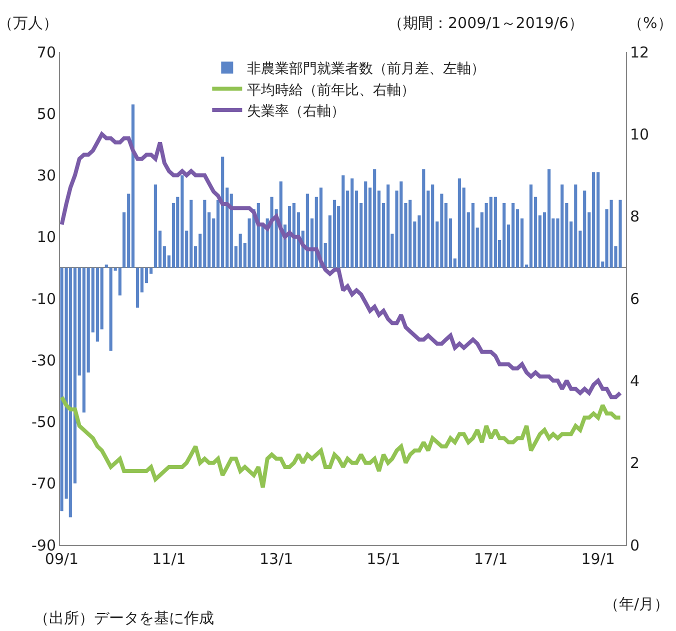 The image size is (676, 631). Describe the element at coordinates (635, 299) in the screenshot. I see `y2-tick-label: 6` at that location.